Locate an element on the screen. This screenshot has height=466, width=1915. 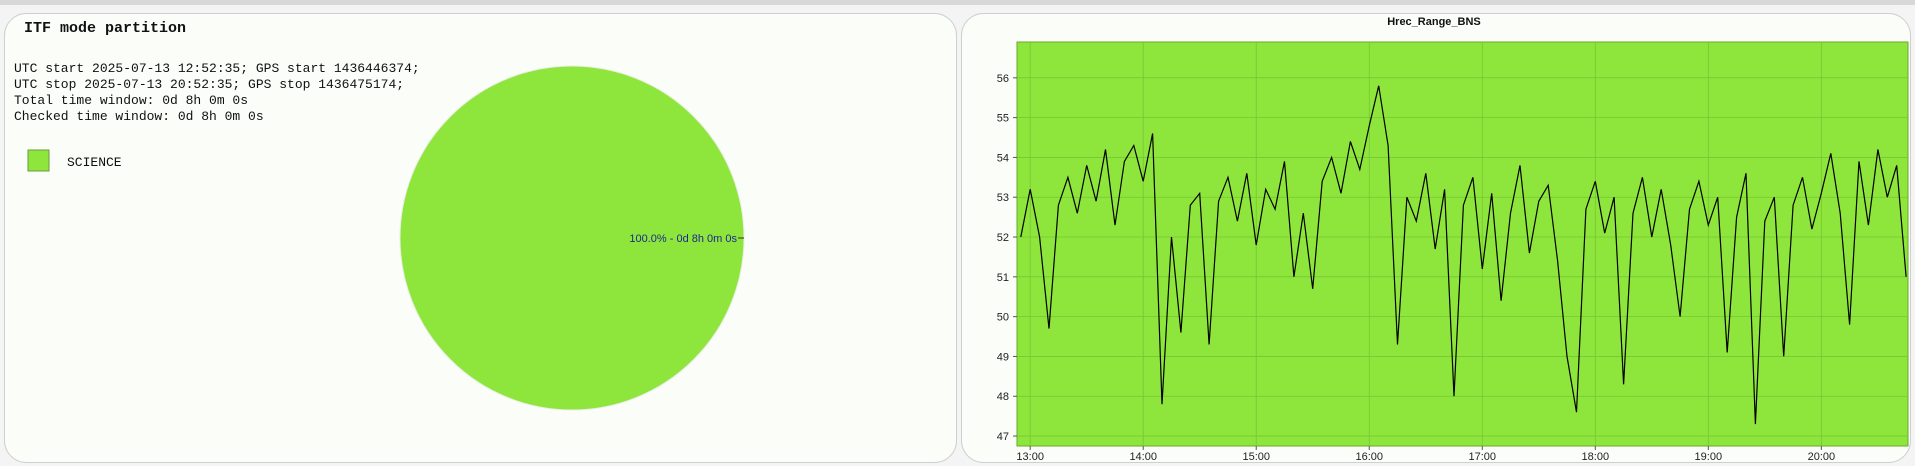
info-line: Checked time window: 0d 8h 0m 0s is located at coordinates (139, 116).